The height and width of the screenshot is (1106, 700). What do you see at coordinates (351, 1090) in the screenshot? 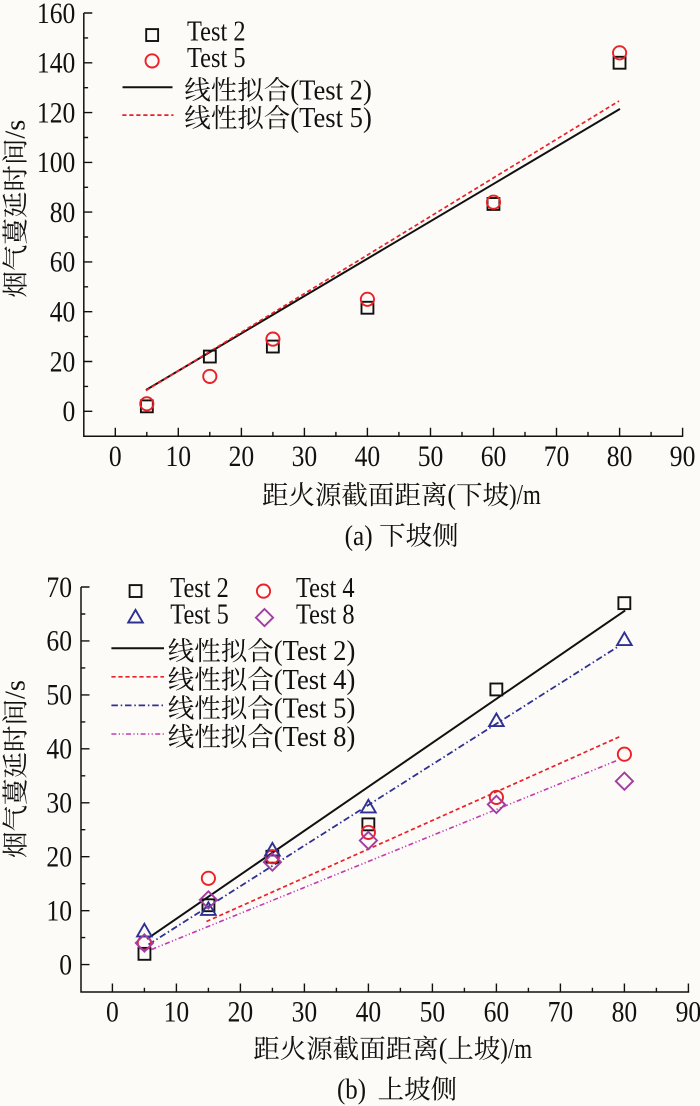
I see `svg-text: (b)` at bounding box center [351, 1090].